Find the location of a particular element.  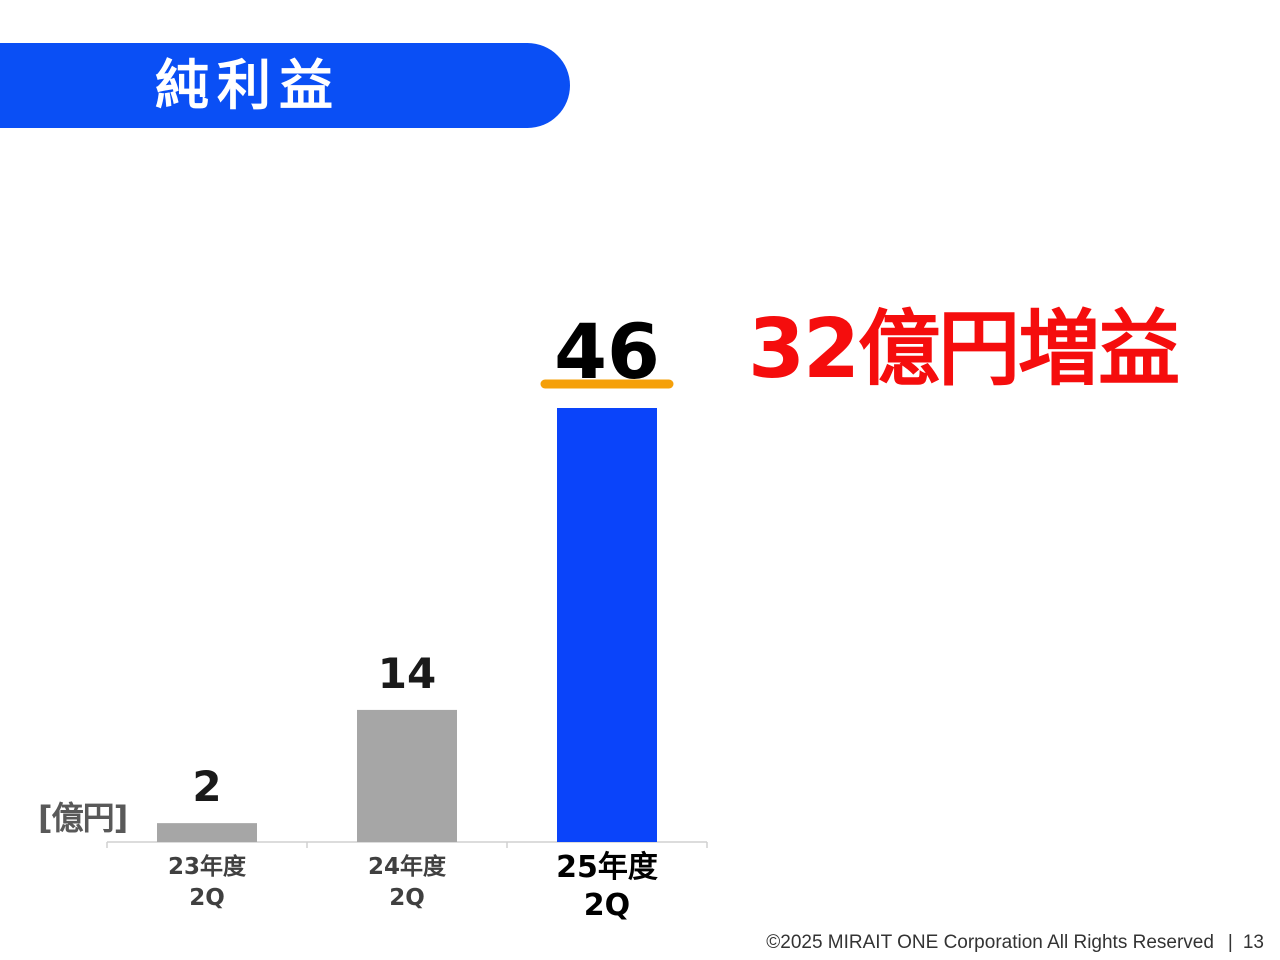

profit-increase-callout: 32億円増益 is located at coordinates (964, 349).